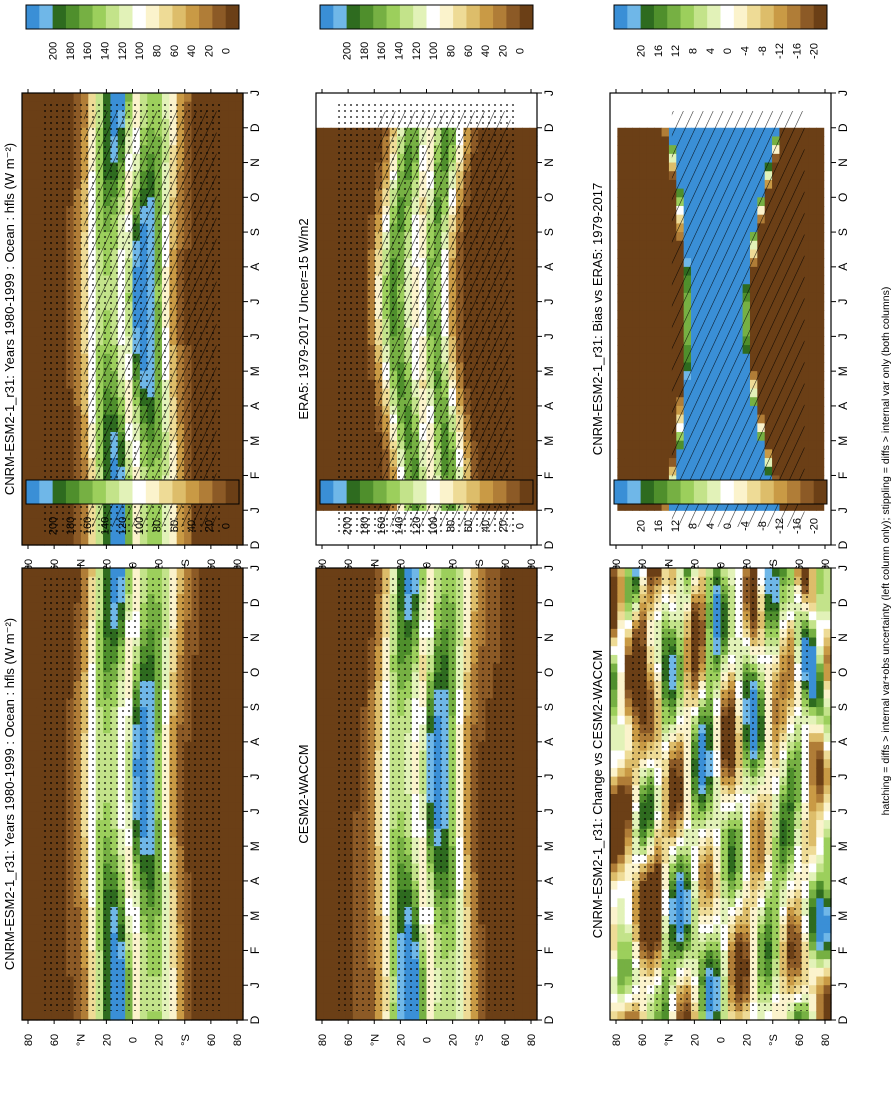 The image size is (895, 1107). I want to click on colorbar-label: 200, so click(348, 51).